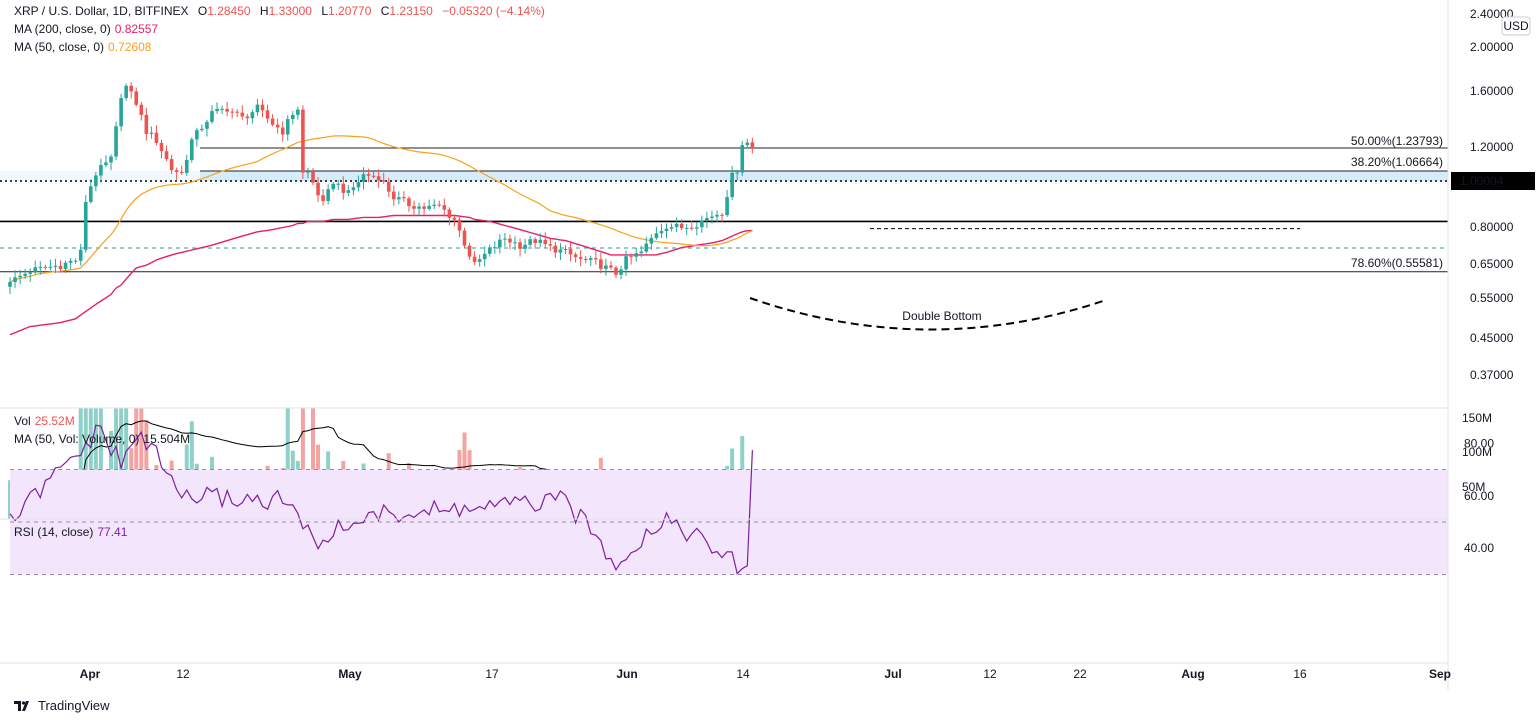  Describe the element at coordinates (1300, 674) in the screenshot. I see `x-tick-label: 16` at that location.